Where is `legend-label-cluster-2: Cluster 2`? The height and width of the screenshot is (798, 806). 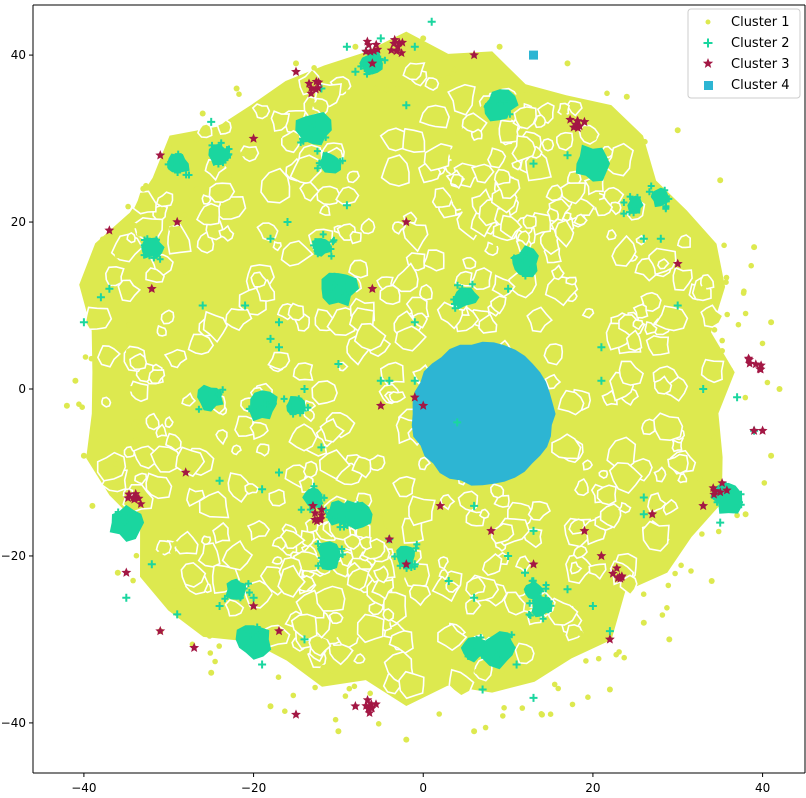 legend-label-cluster-2: Cluster 2 is located at coordinates (760, 43).